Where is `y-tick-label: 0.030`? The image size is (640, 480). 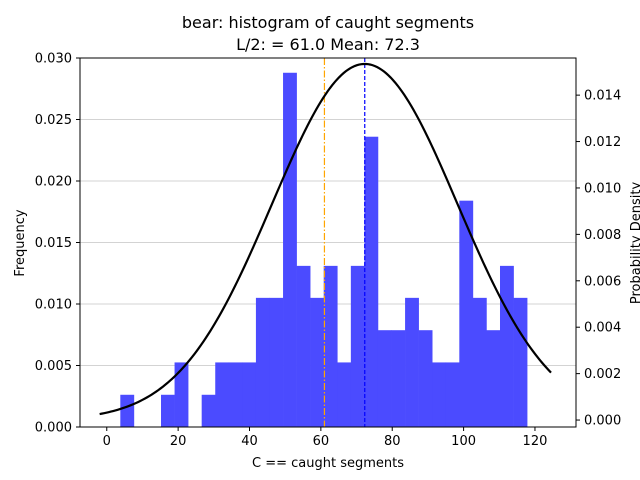
y-tick-label: 0.030 is located at coordinates (53, 59).